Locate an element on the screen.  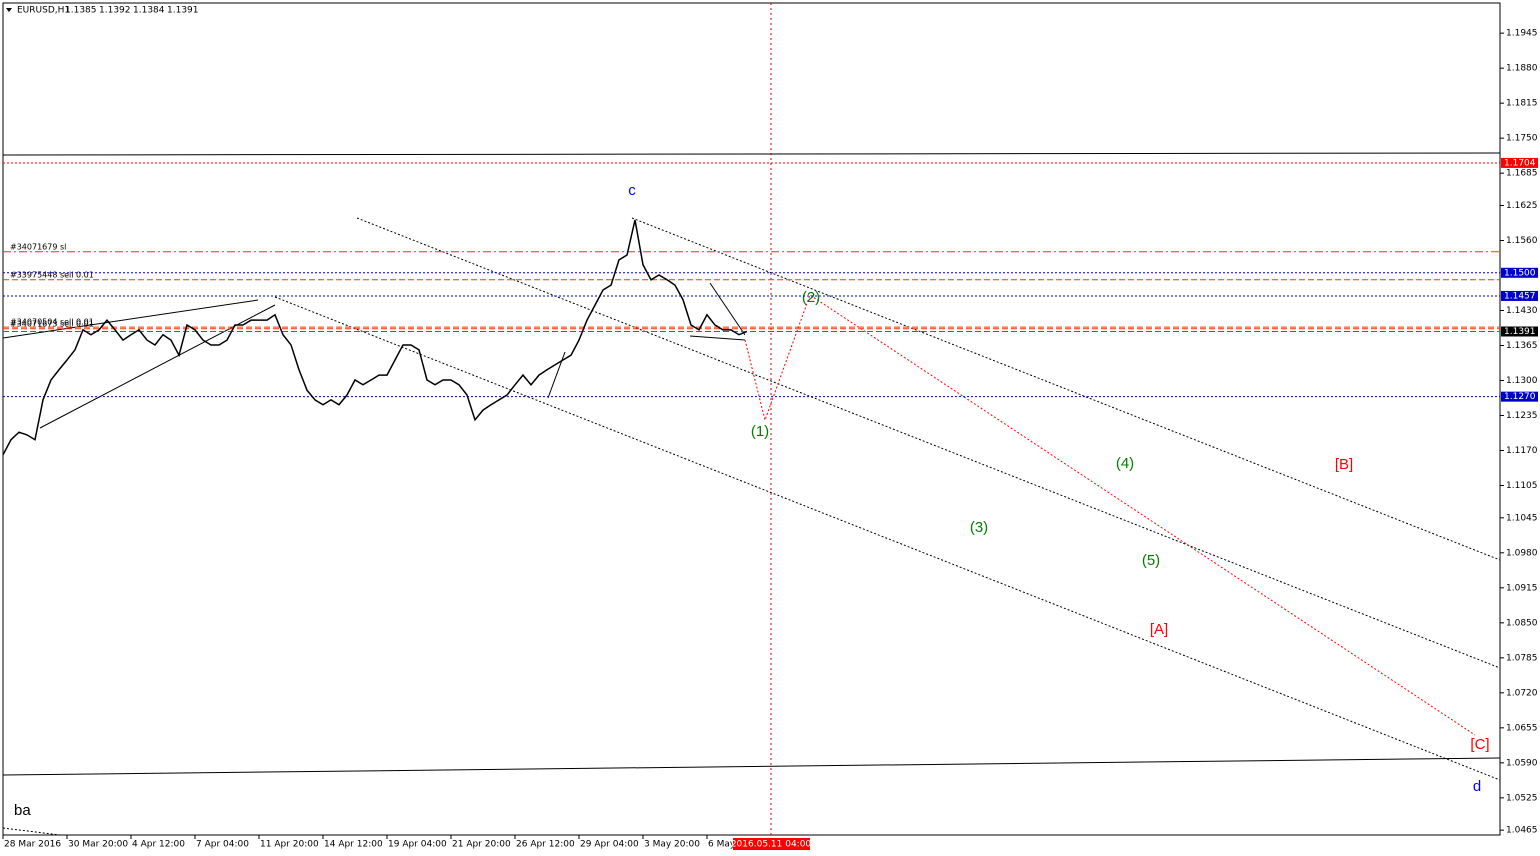
y-tick-label: 1.0525 is located at coordinates (1522, 798).